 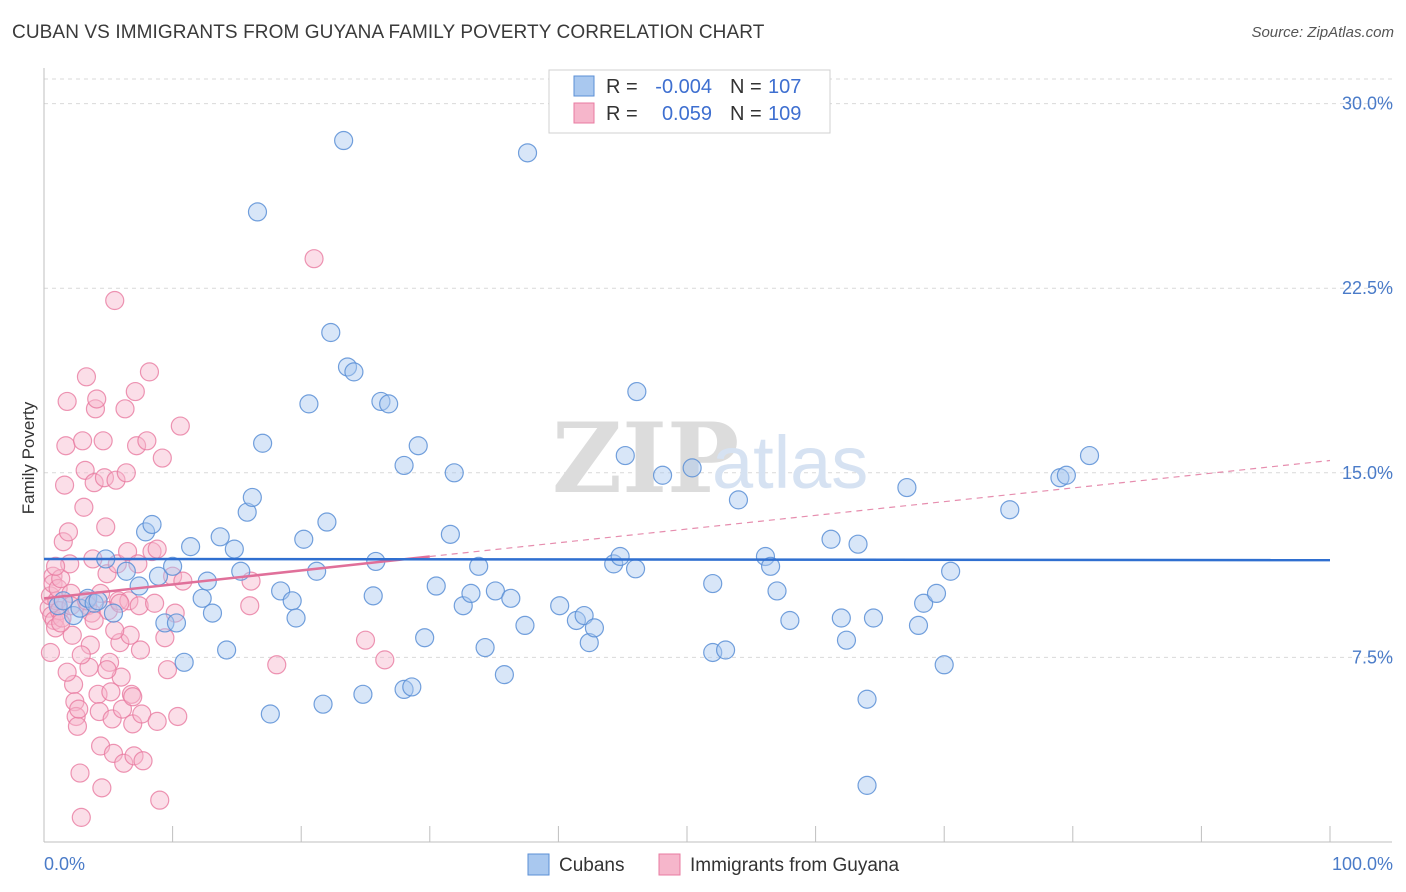 I want to click on series-legend-label-cubans: Cubans, so click(x=592, y=865).